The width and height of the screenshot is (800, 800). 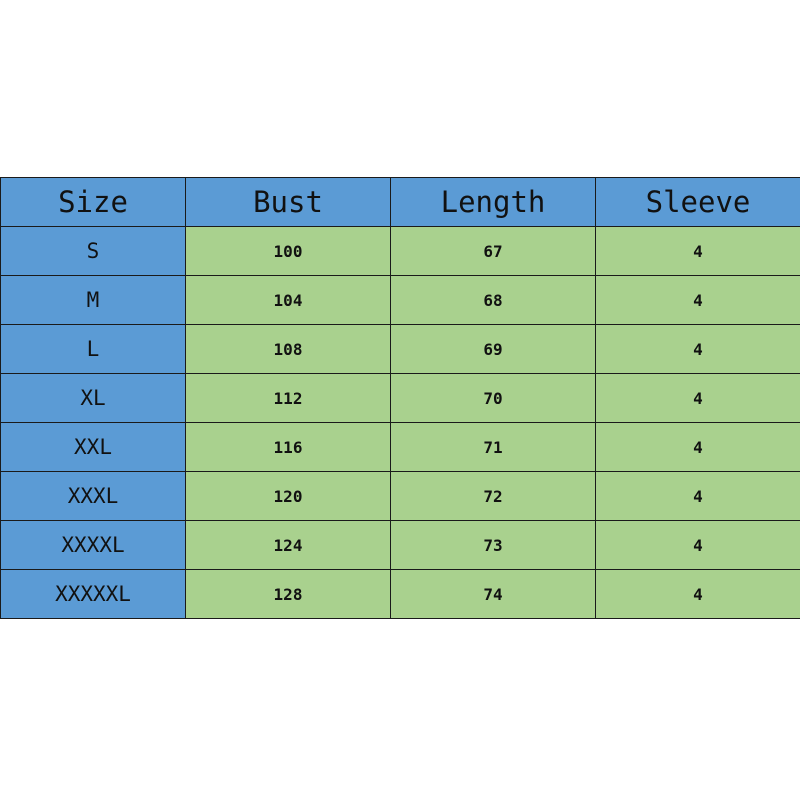 I want to click on table-row: S 100 67 4, so click(x=400, y=251).